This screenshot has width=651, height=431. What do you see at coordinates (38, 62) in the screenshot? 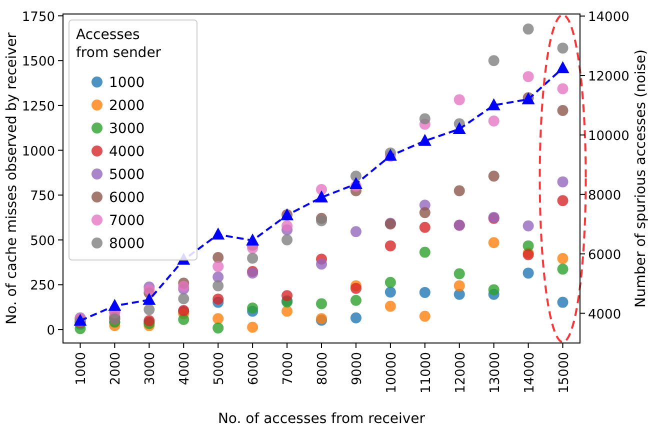
I see `y-tick-label: 1500` at bounding box center [38, 62].